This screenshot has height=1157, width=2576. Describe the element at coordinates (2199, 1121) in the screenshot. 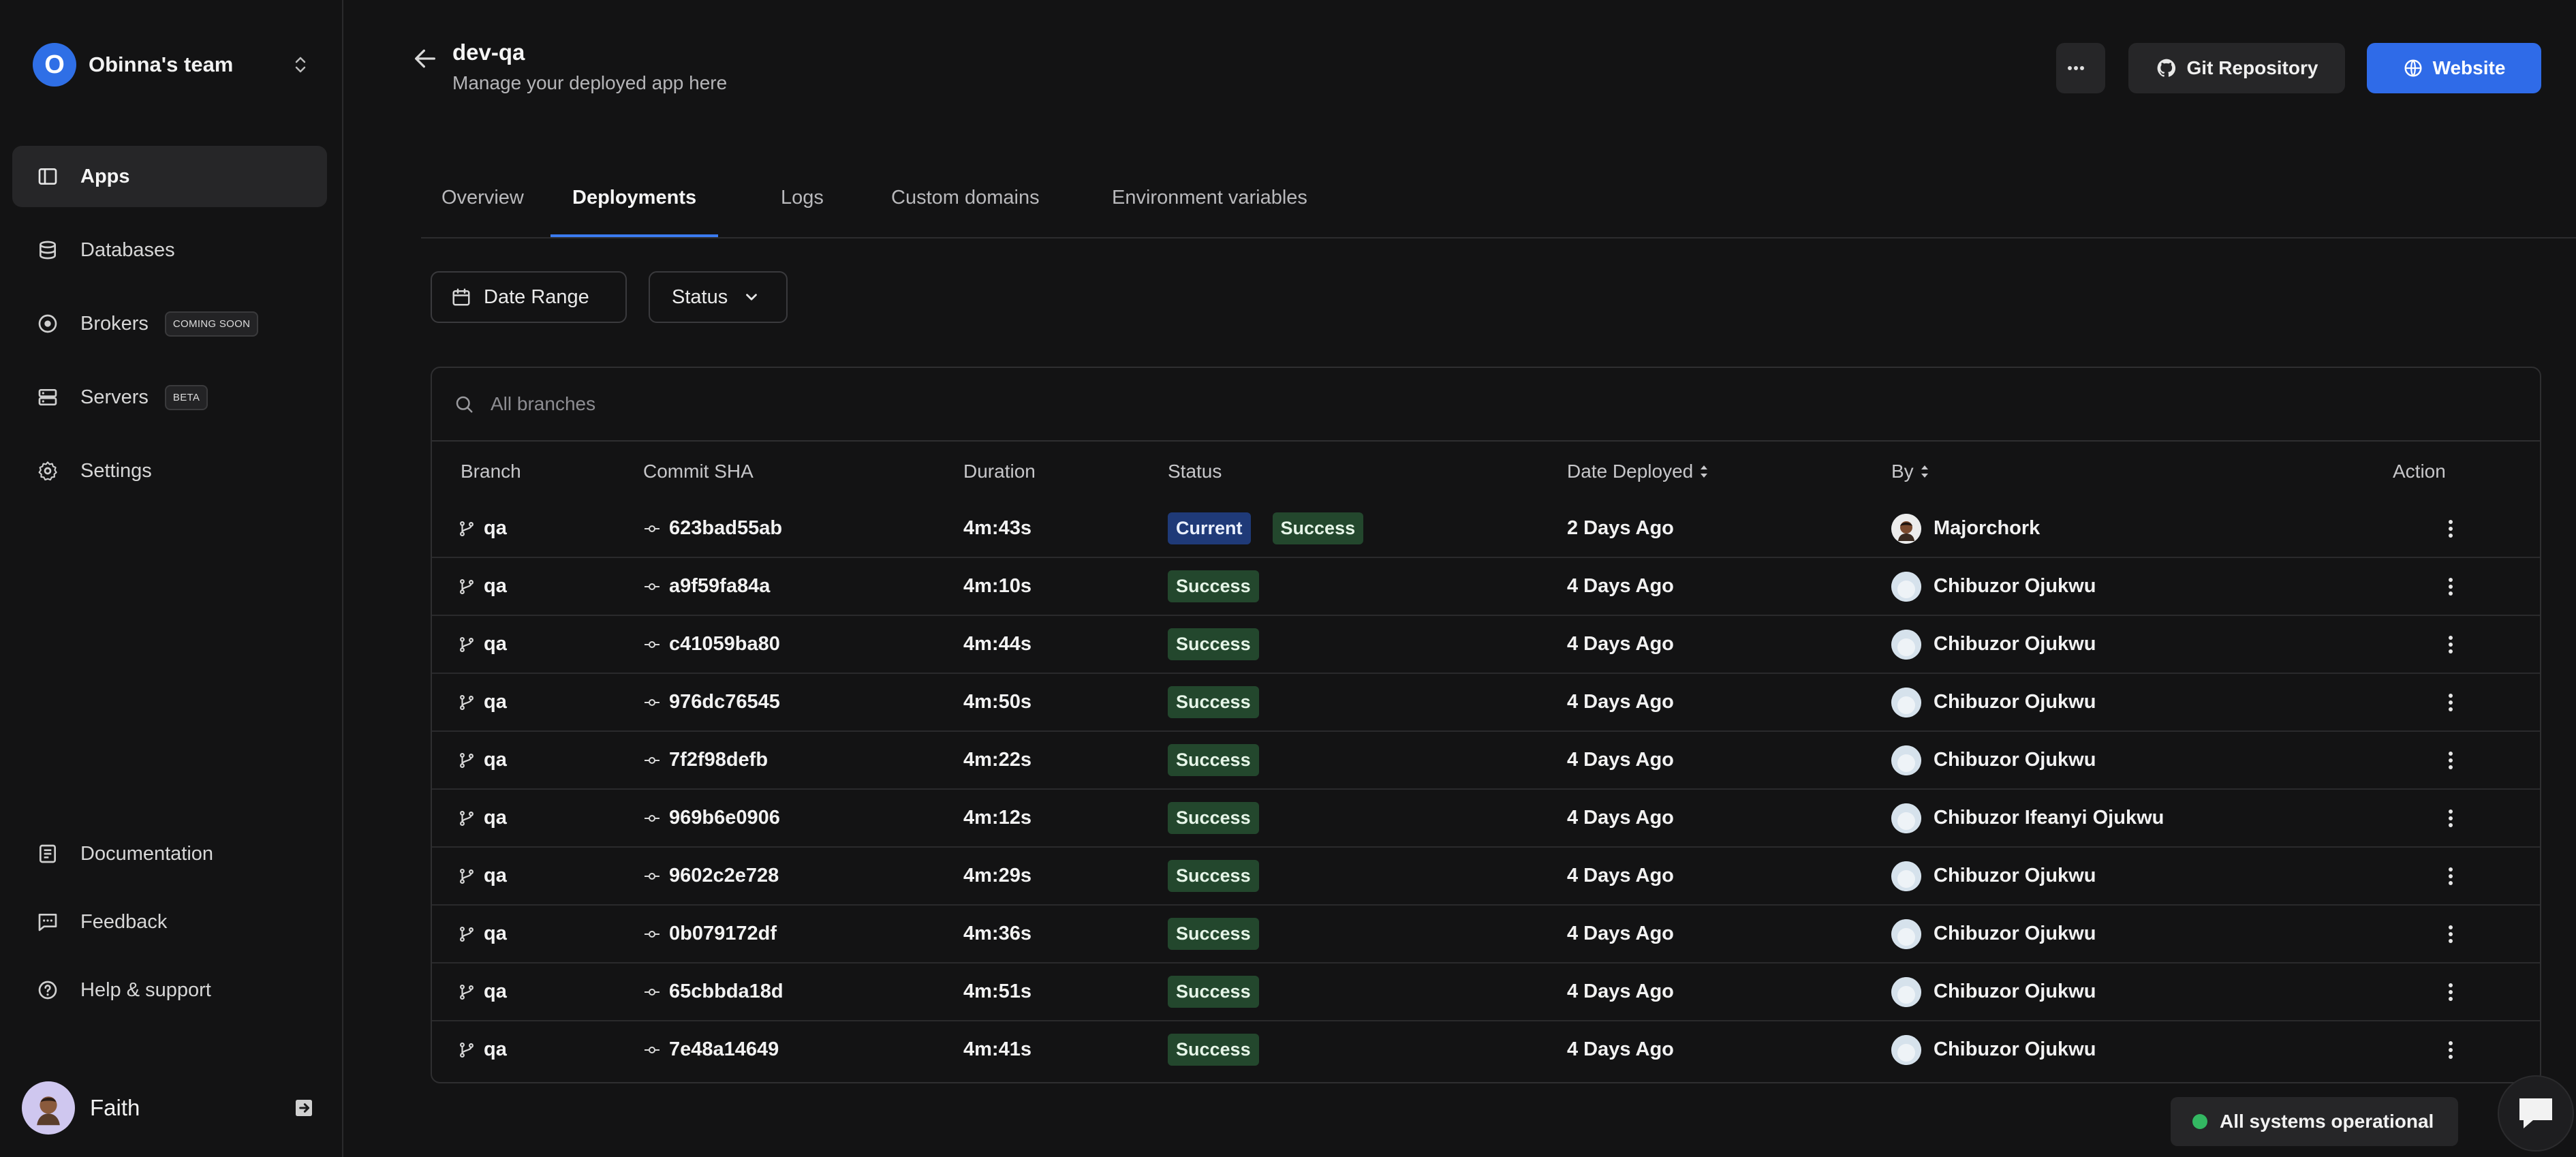

I see `status-dot` at that location.